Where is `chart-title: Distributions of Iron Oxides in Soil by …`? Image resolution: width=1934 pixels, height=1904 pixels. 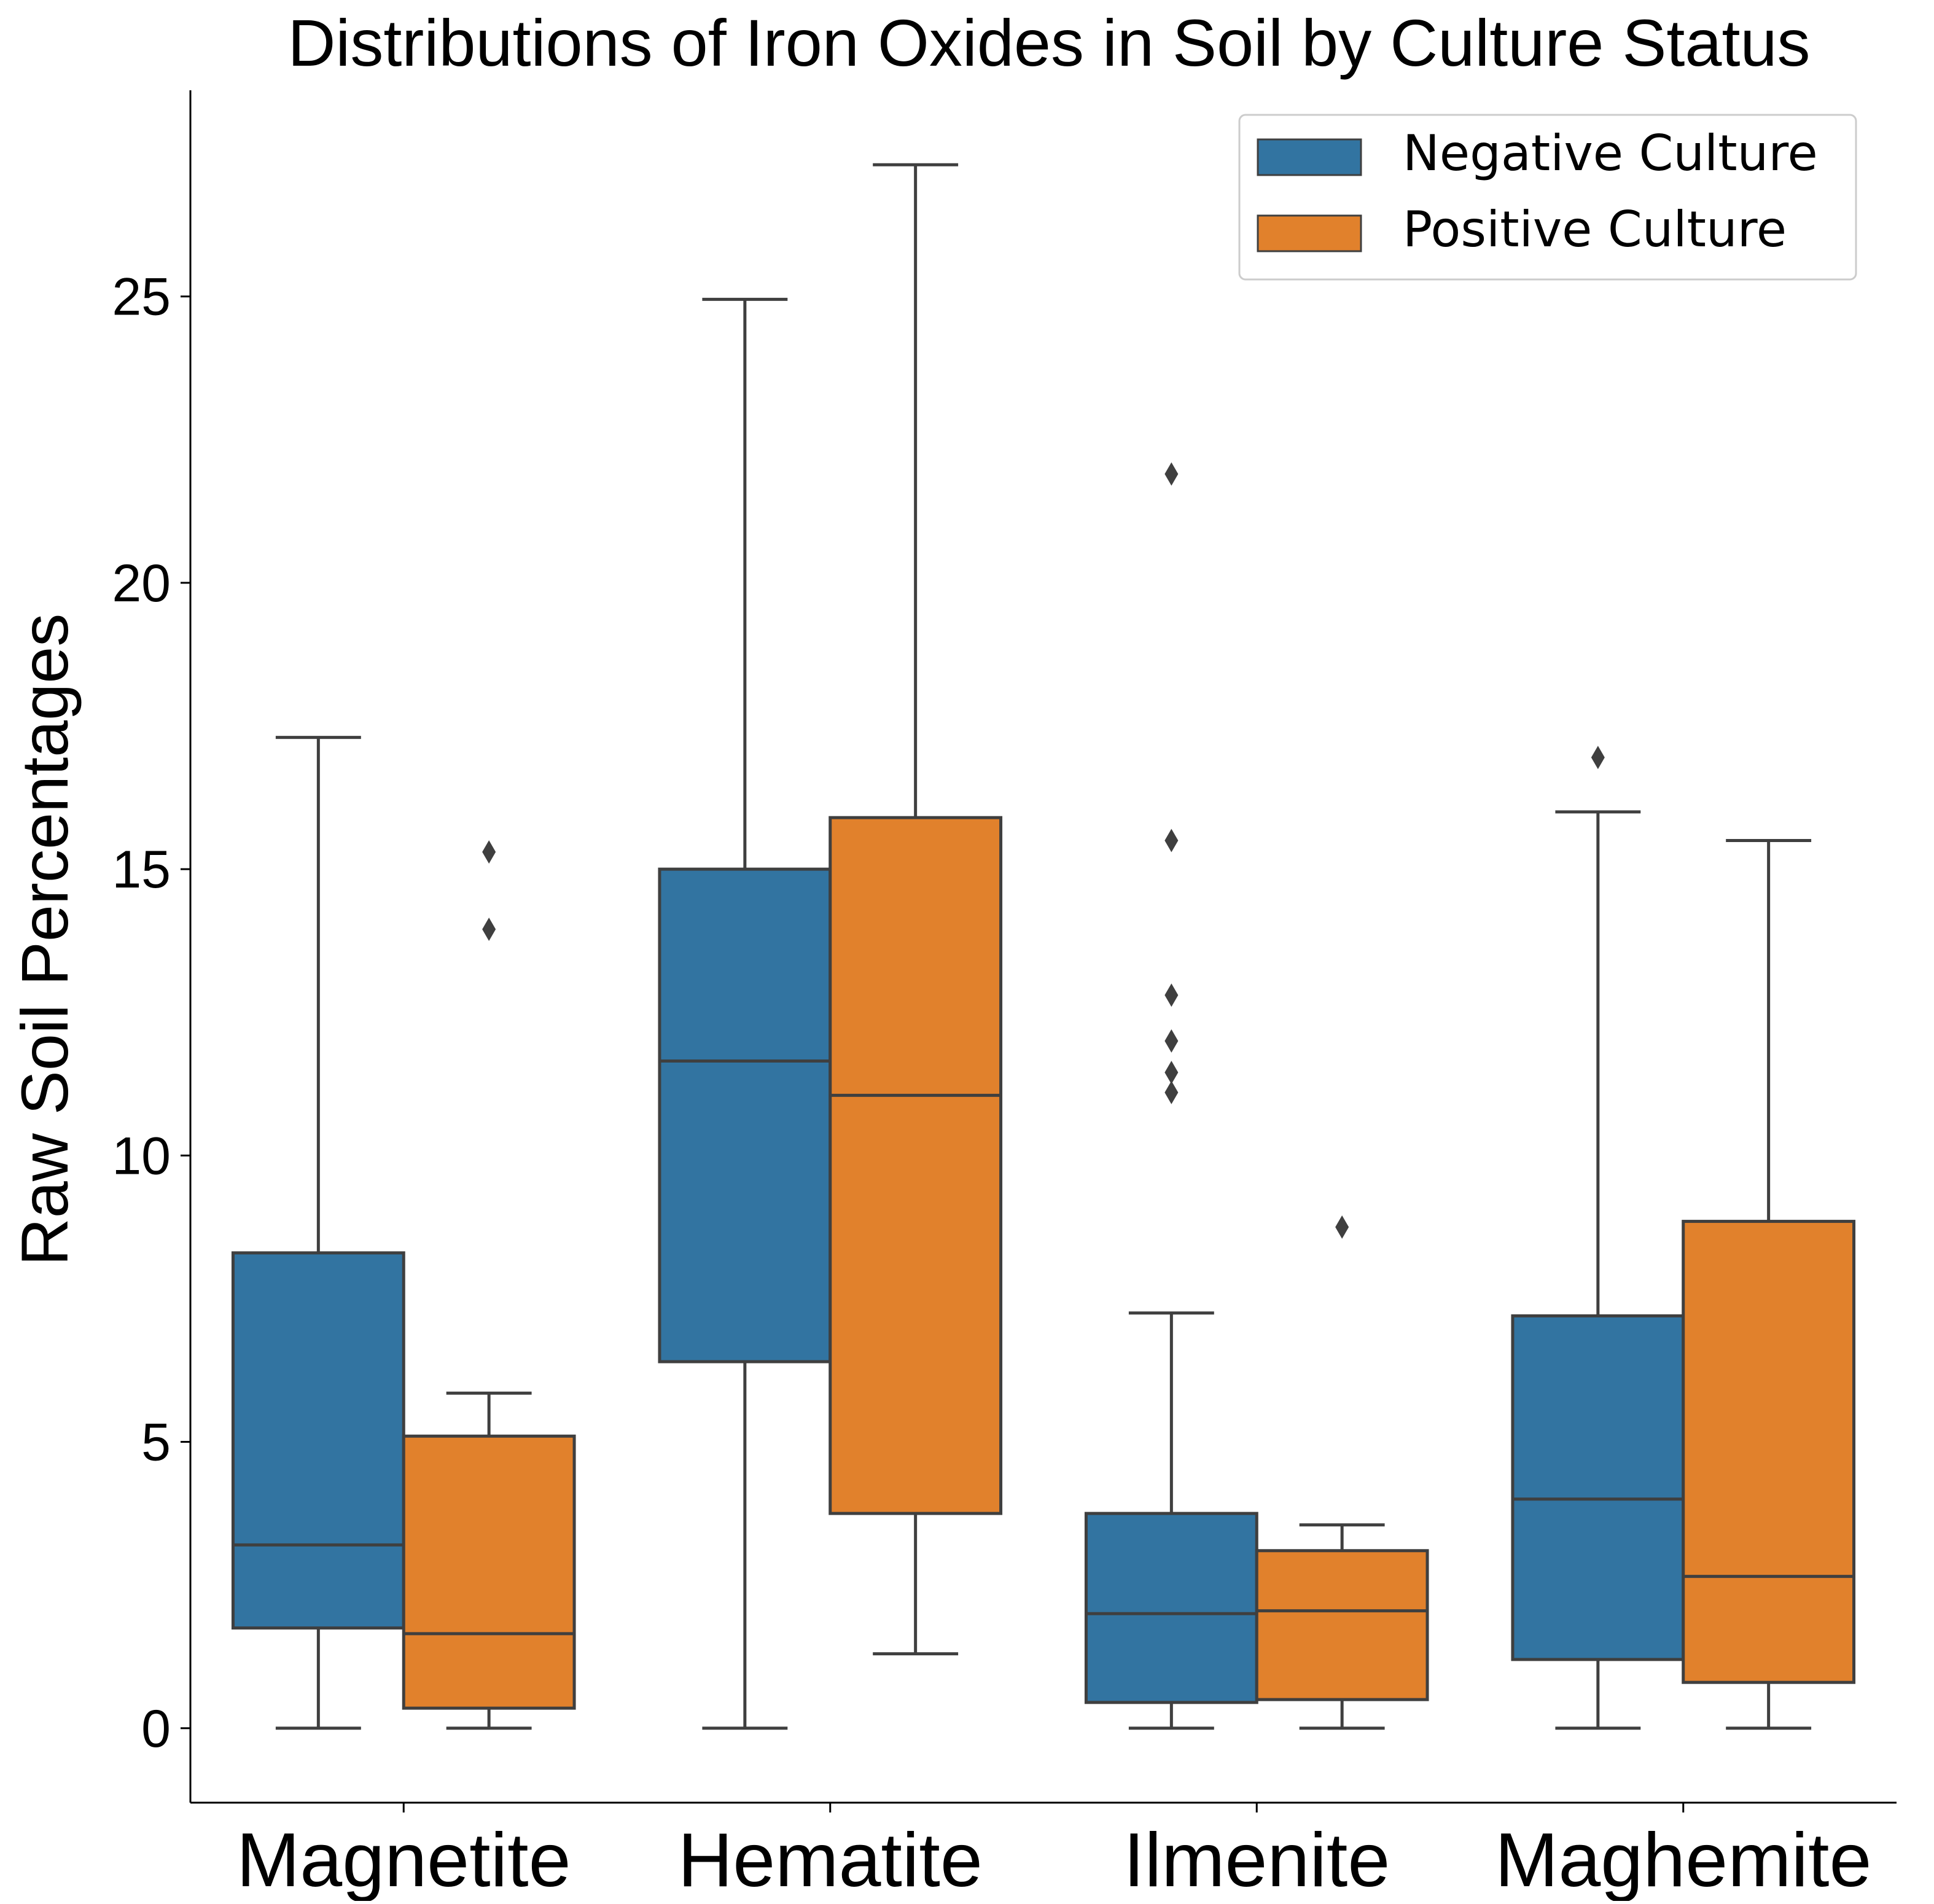 chart-title: Distributions of Iron Oxides in Soil by … is located at coordinates (1048, 43).